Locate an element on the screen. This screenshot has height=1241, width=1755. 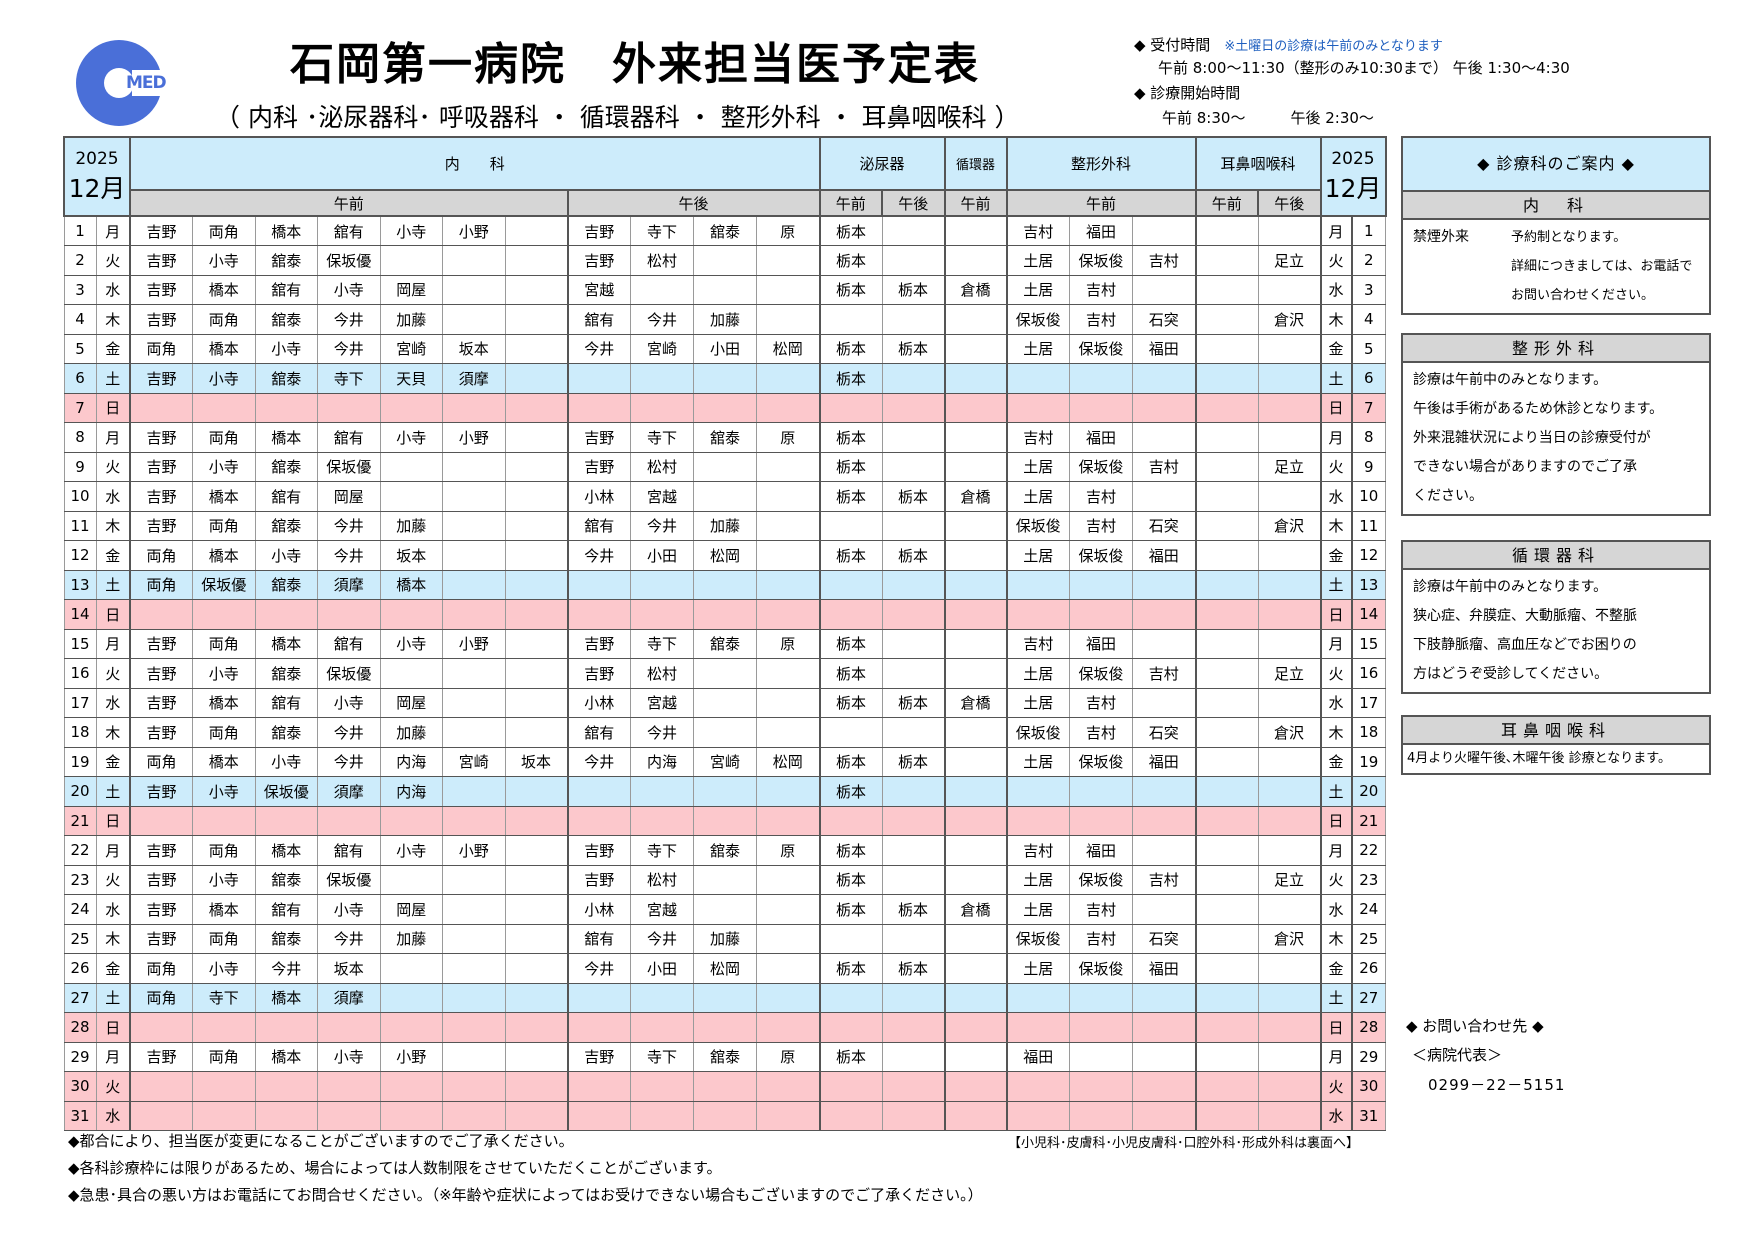
ent-line: 4月より火曜午後､木曜午後 診療となります。 is located at coordinates (1539, 758).